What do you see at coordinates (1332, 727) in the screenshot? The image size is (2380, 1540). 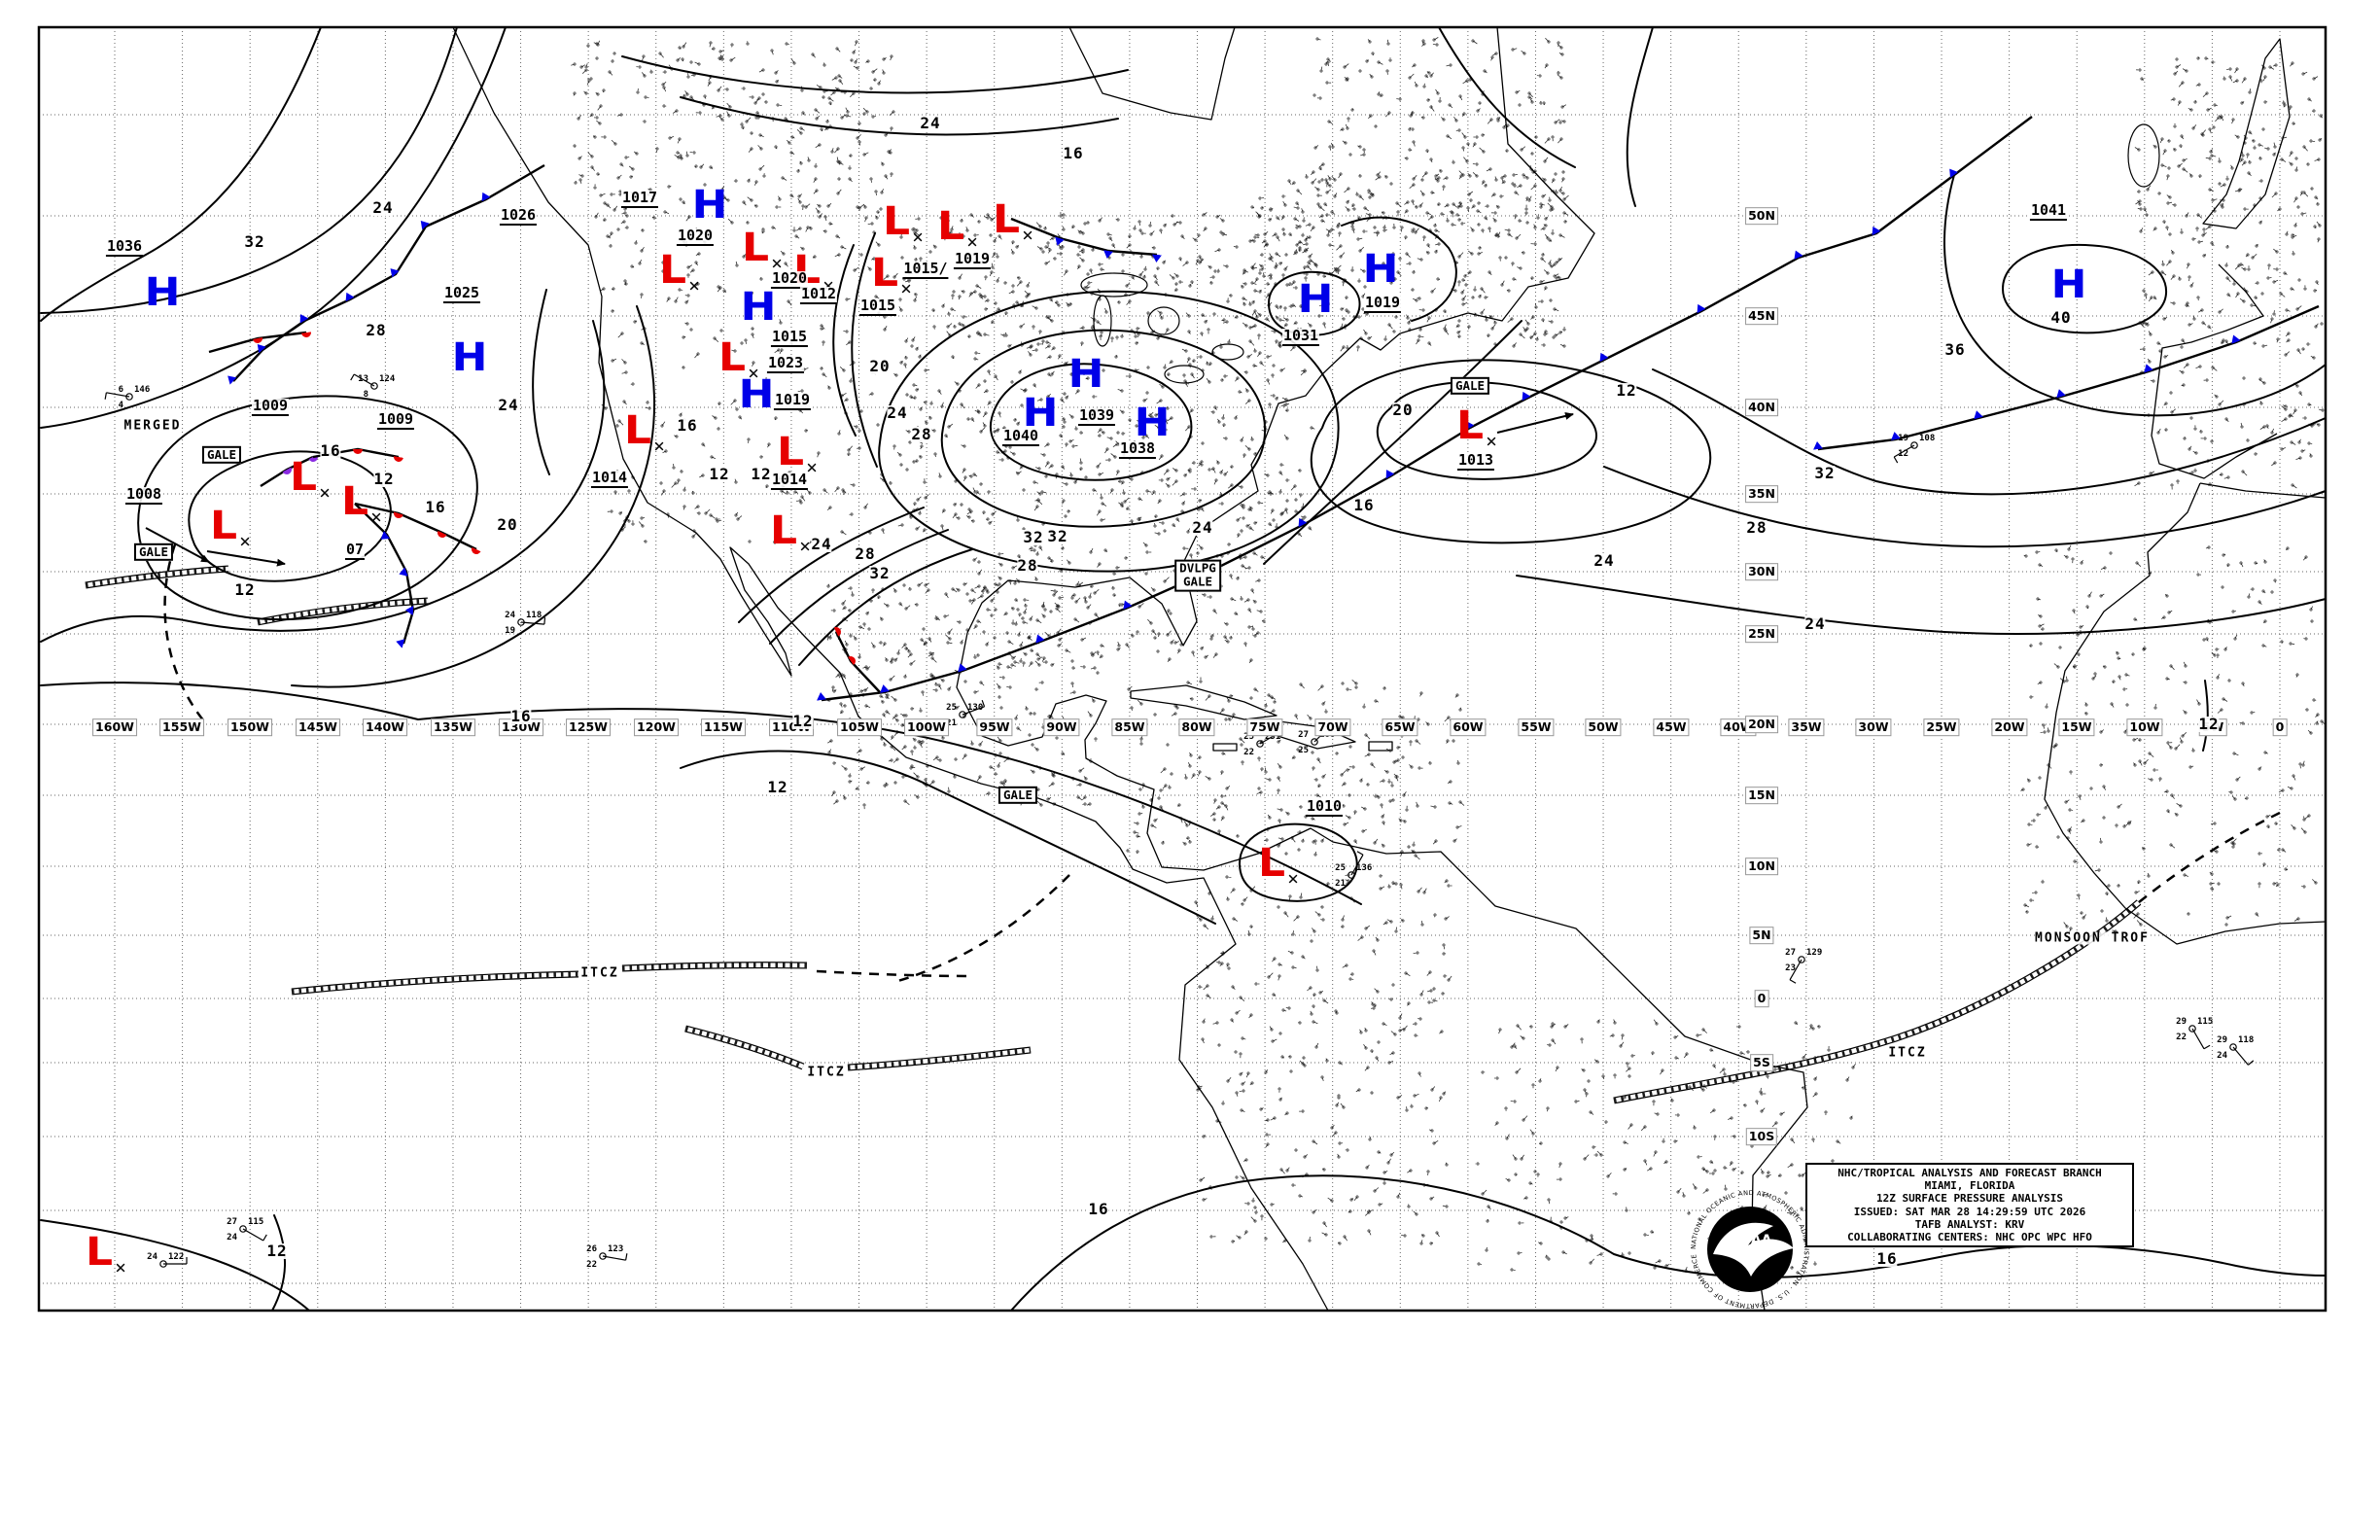 I see `lon-label-70W: 70W` at bounding box center [1332, 727].